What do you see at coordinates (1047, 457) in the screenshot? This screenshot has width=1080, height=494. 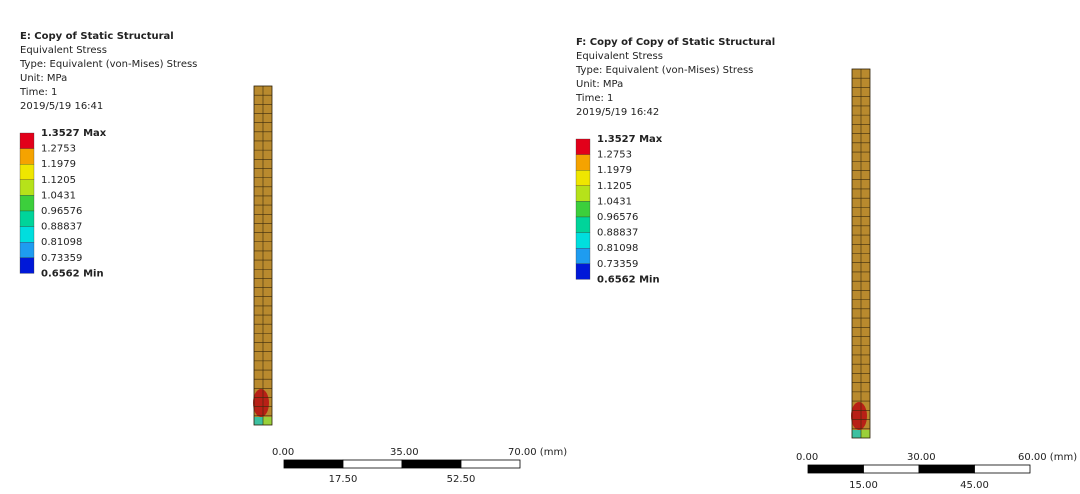 I see `scale-label: 60.00 (mm)` at bounding box center [1047, 457].